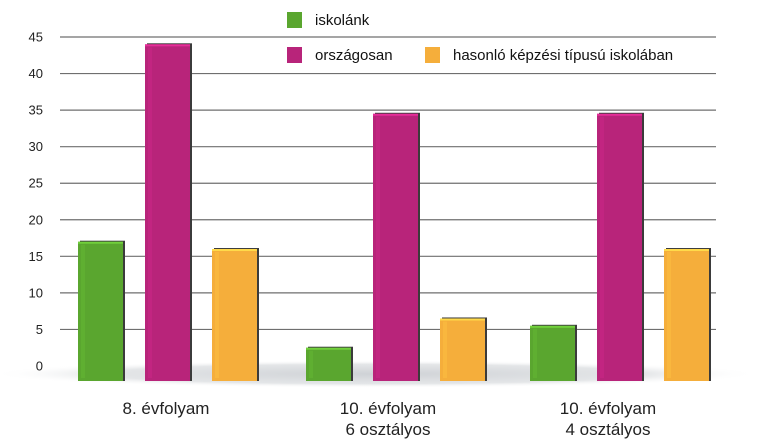  I want to click on legend-item: hasonló képzési típusú iskolában, so click(549, 55).